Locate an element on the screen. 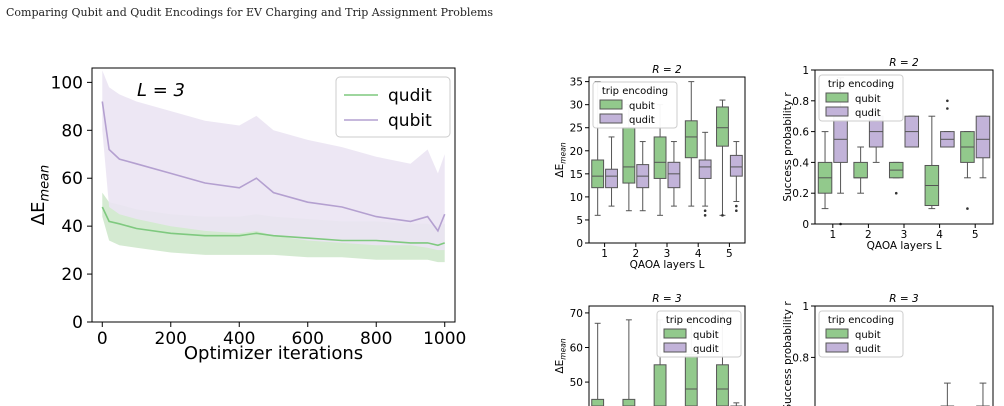 The height and width of the screenshot is (406, 1004). series-line-qubit is located at coordinates (273, 167).